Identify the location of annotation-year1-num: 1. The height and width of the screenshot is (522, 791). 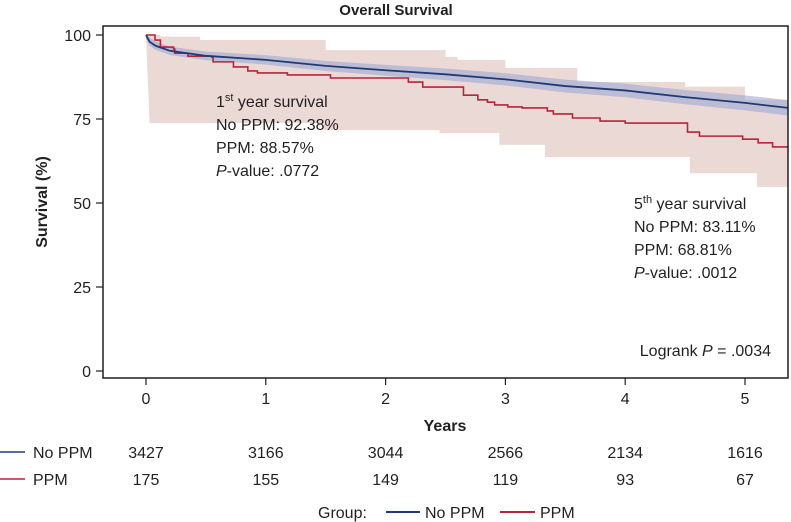
(220, 102).